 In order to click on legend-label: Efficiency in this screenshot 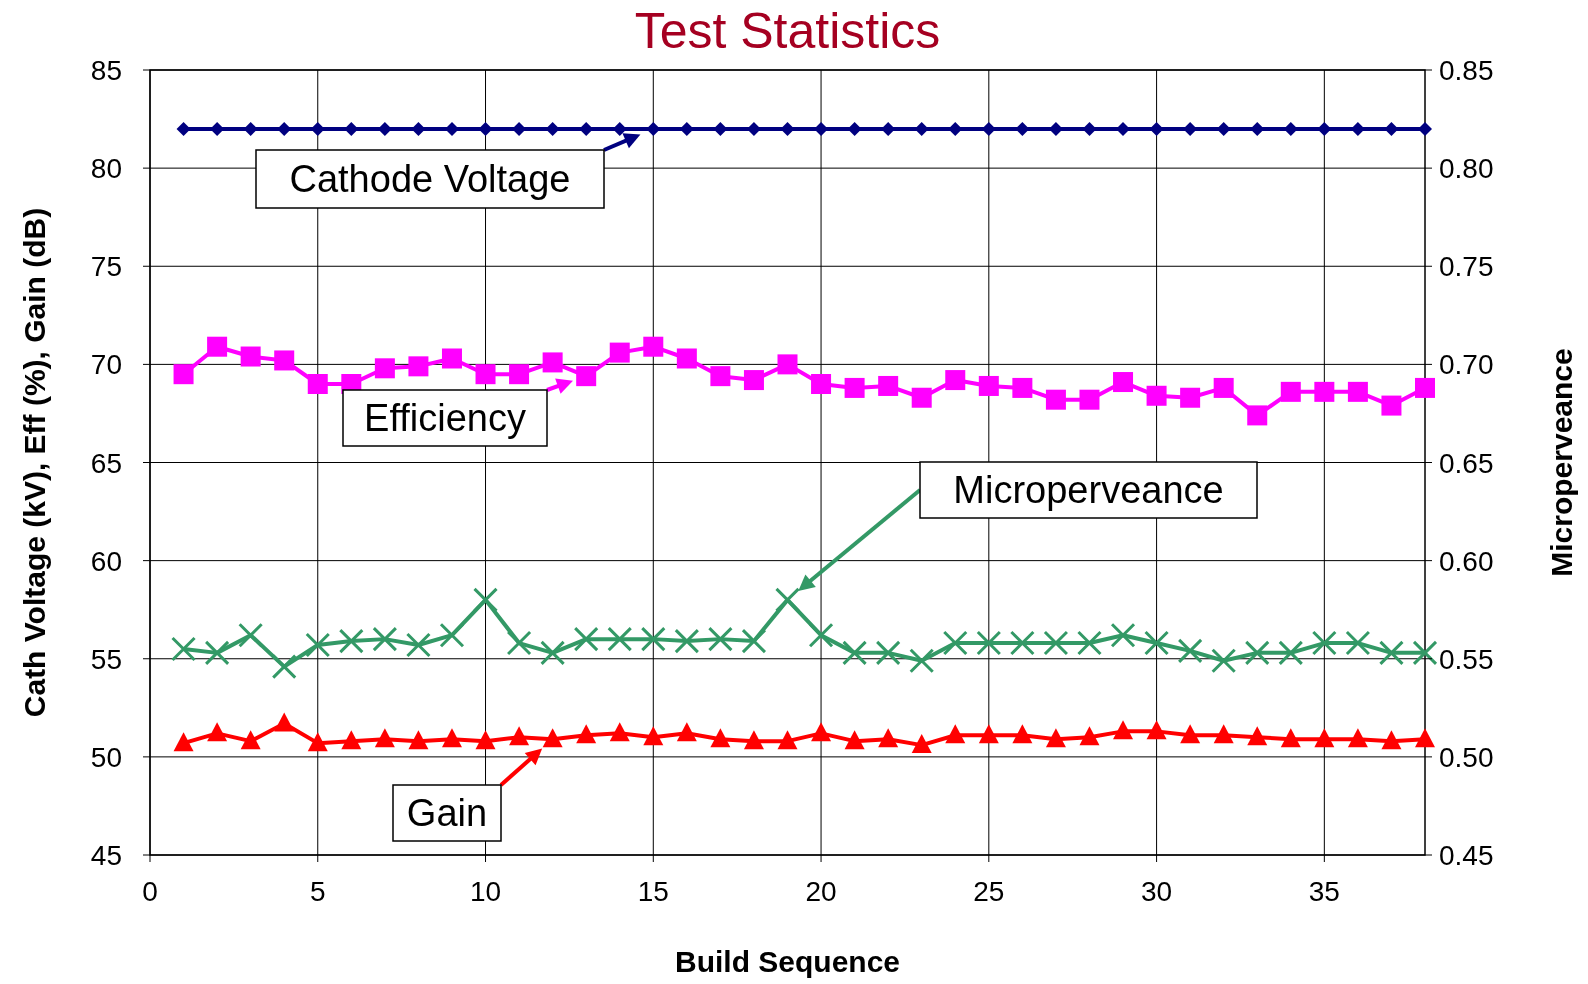, I will do `click(445, 418)`.